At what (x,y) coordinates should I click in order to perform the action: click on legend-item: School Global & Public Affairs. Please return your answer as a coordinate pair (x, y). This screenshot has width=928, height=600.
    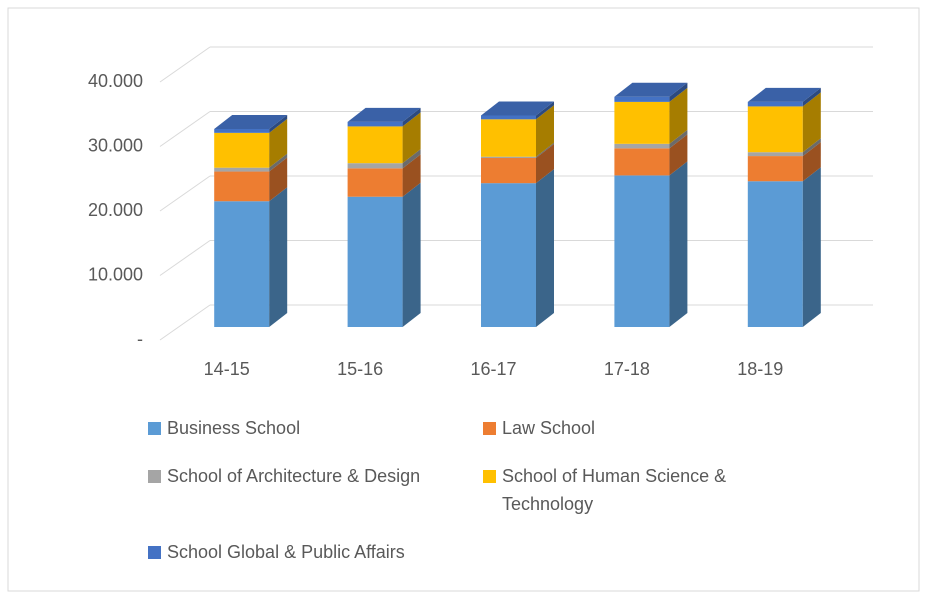
    Looking at the image, I should click on (315, 552).